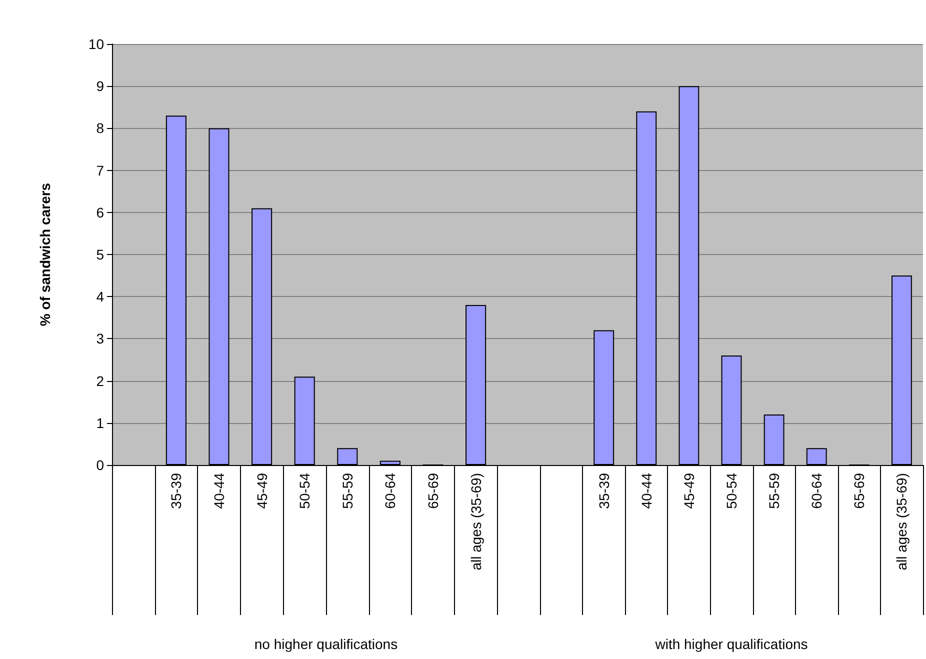 The image size is (926, 659). Describe the element at coordinates (100, 465) in the screenshot. I see `y-tick-label: 0` at that location.